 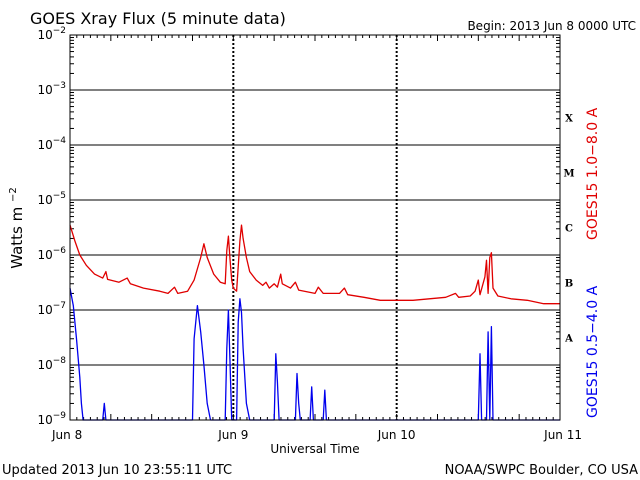 What do you see at coordinates (13, 194) in the screenshot?
I see `y-axis-label-sup: −2` at bounding box center [13, 194].